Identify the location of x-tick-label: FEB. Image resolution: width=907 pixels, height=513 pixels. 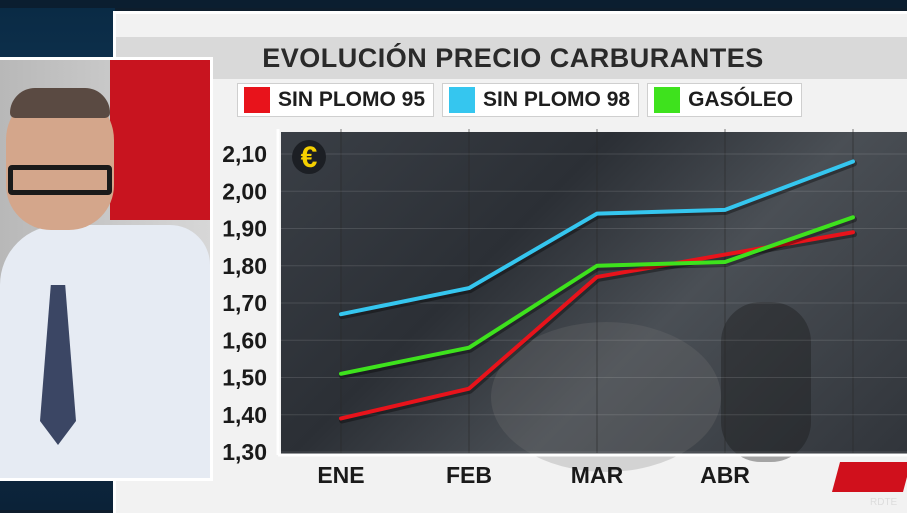
(469, 475).